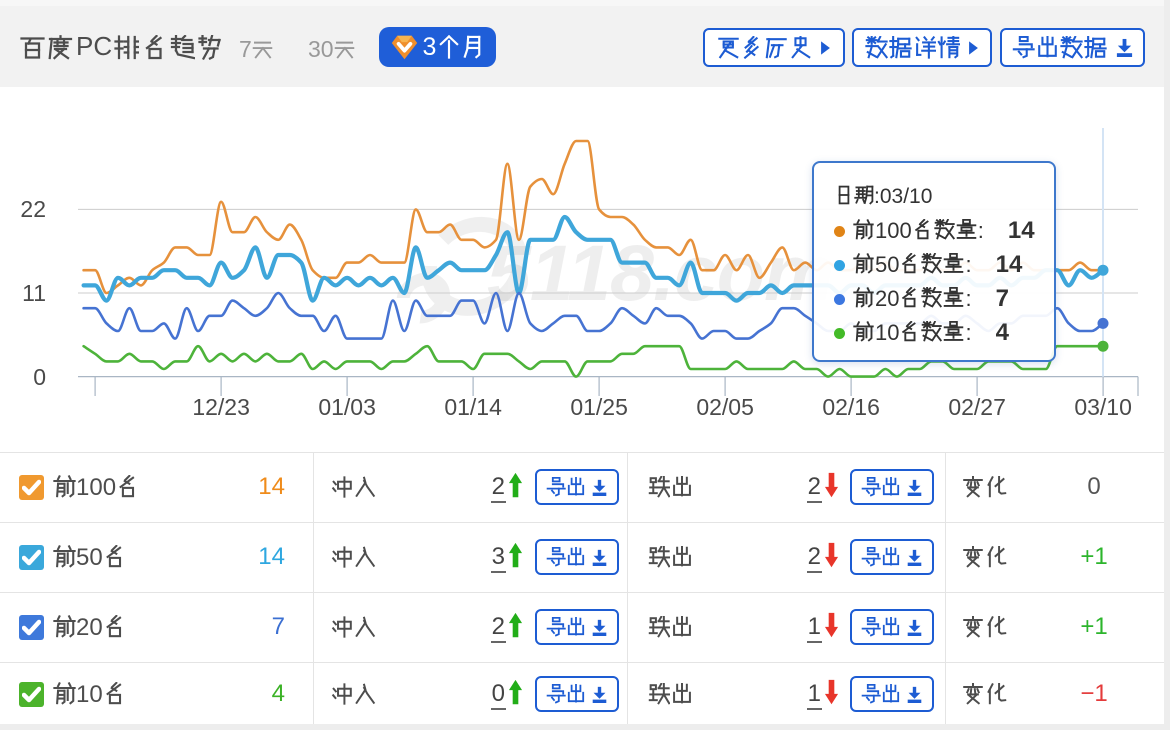 The image size is (1170, 730). Describe the element at coordinates (473, 407) in the screenshot. I see `svg-text: 01/14` at that location.